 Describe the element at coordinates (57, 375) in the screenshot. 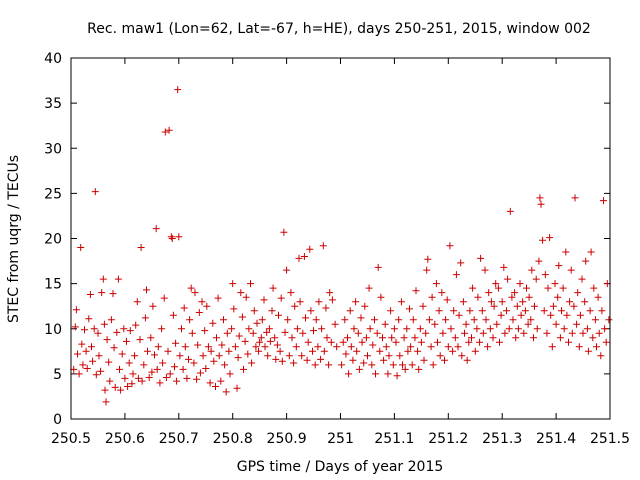

I see `y-tick-label: 5` at that location.